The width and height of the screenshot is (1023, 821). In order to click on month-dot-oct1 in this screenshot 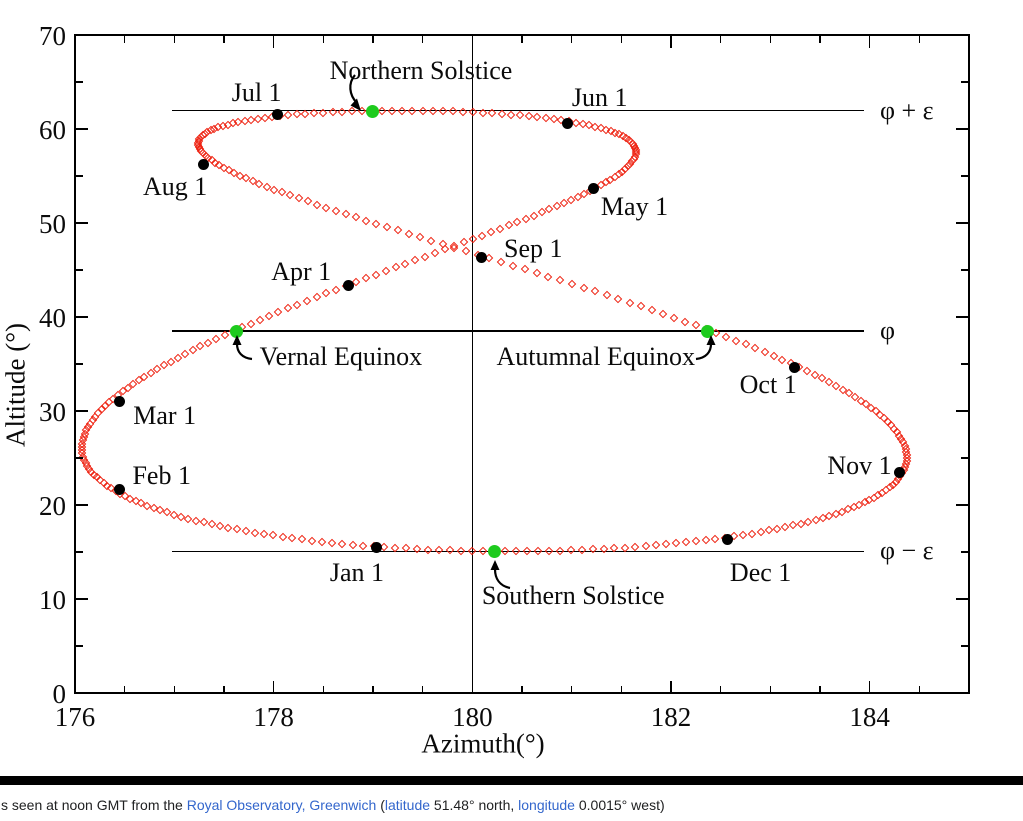, I will do `click(794, 368)`.